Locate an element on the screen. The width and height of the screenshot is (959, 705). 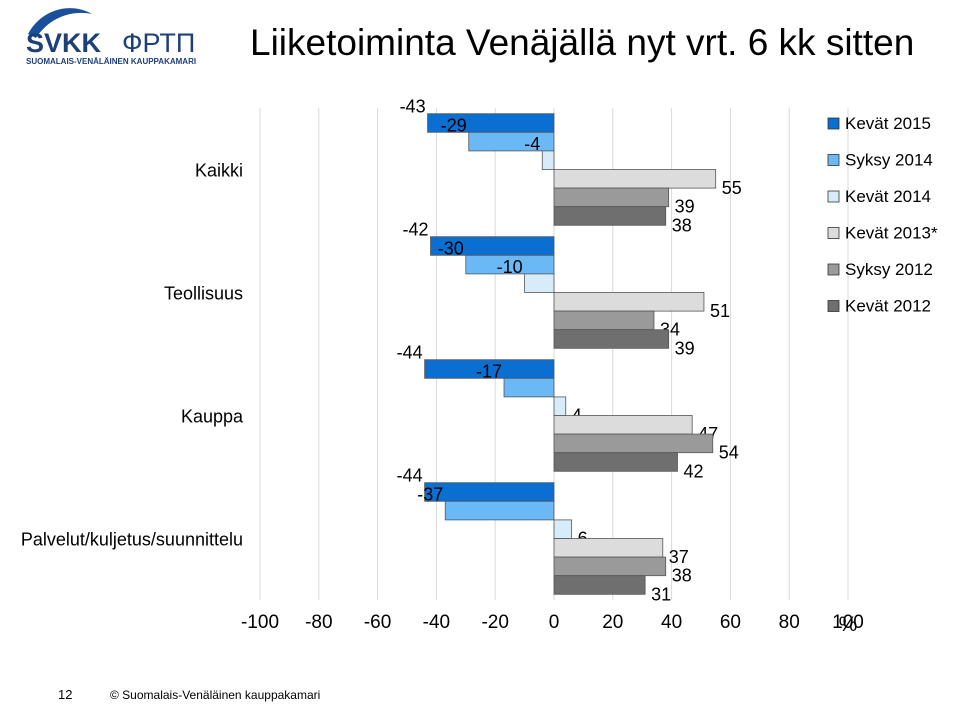
copyright-text: © Suomalais-Venäläinen kauppakamari is located at coordinates (215, 695).